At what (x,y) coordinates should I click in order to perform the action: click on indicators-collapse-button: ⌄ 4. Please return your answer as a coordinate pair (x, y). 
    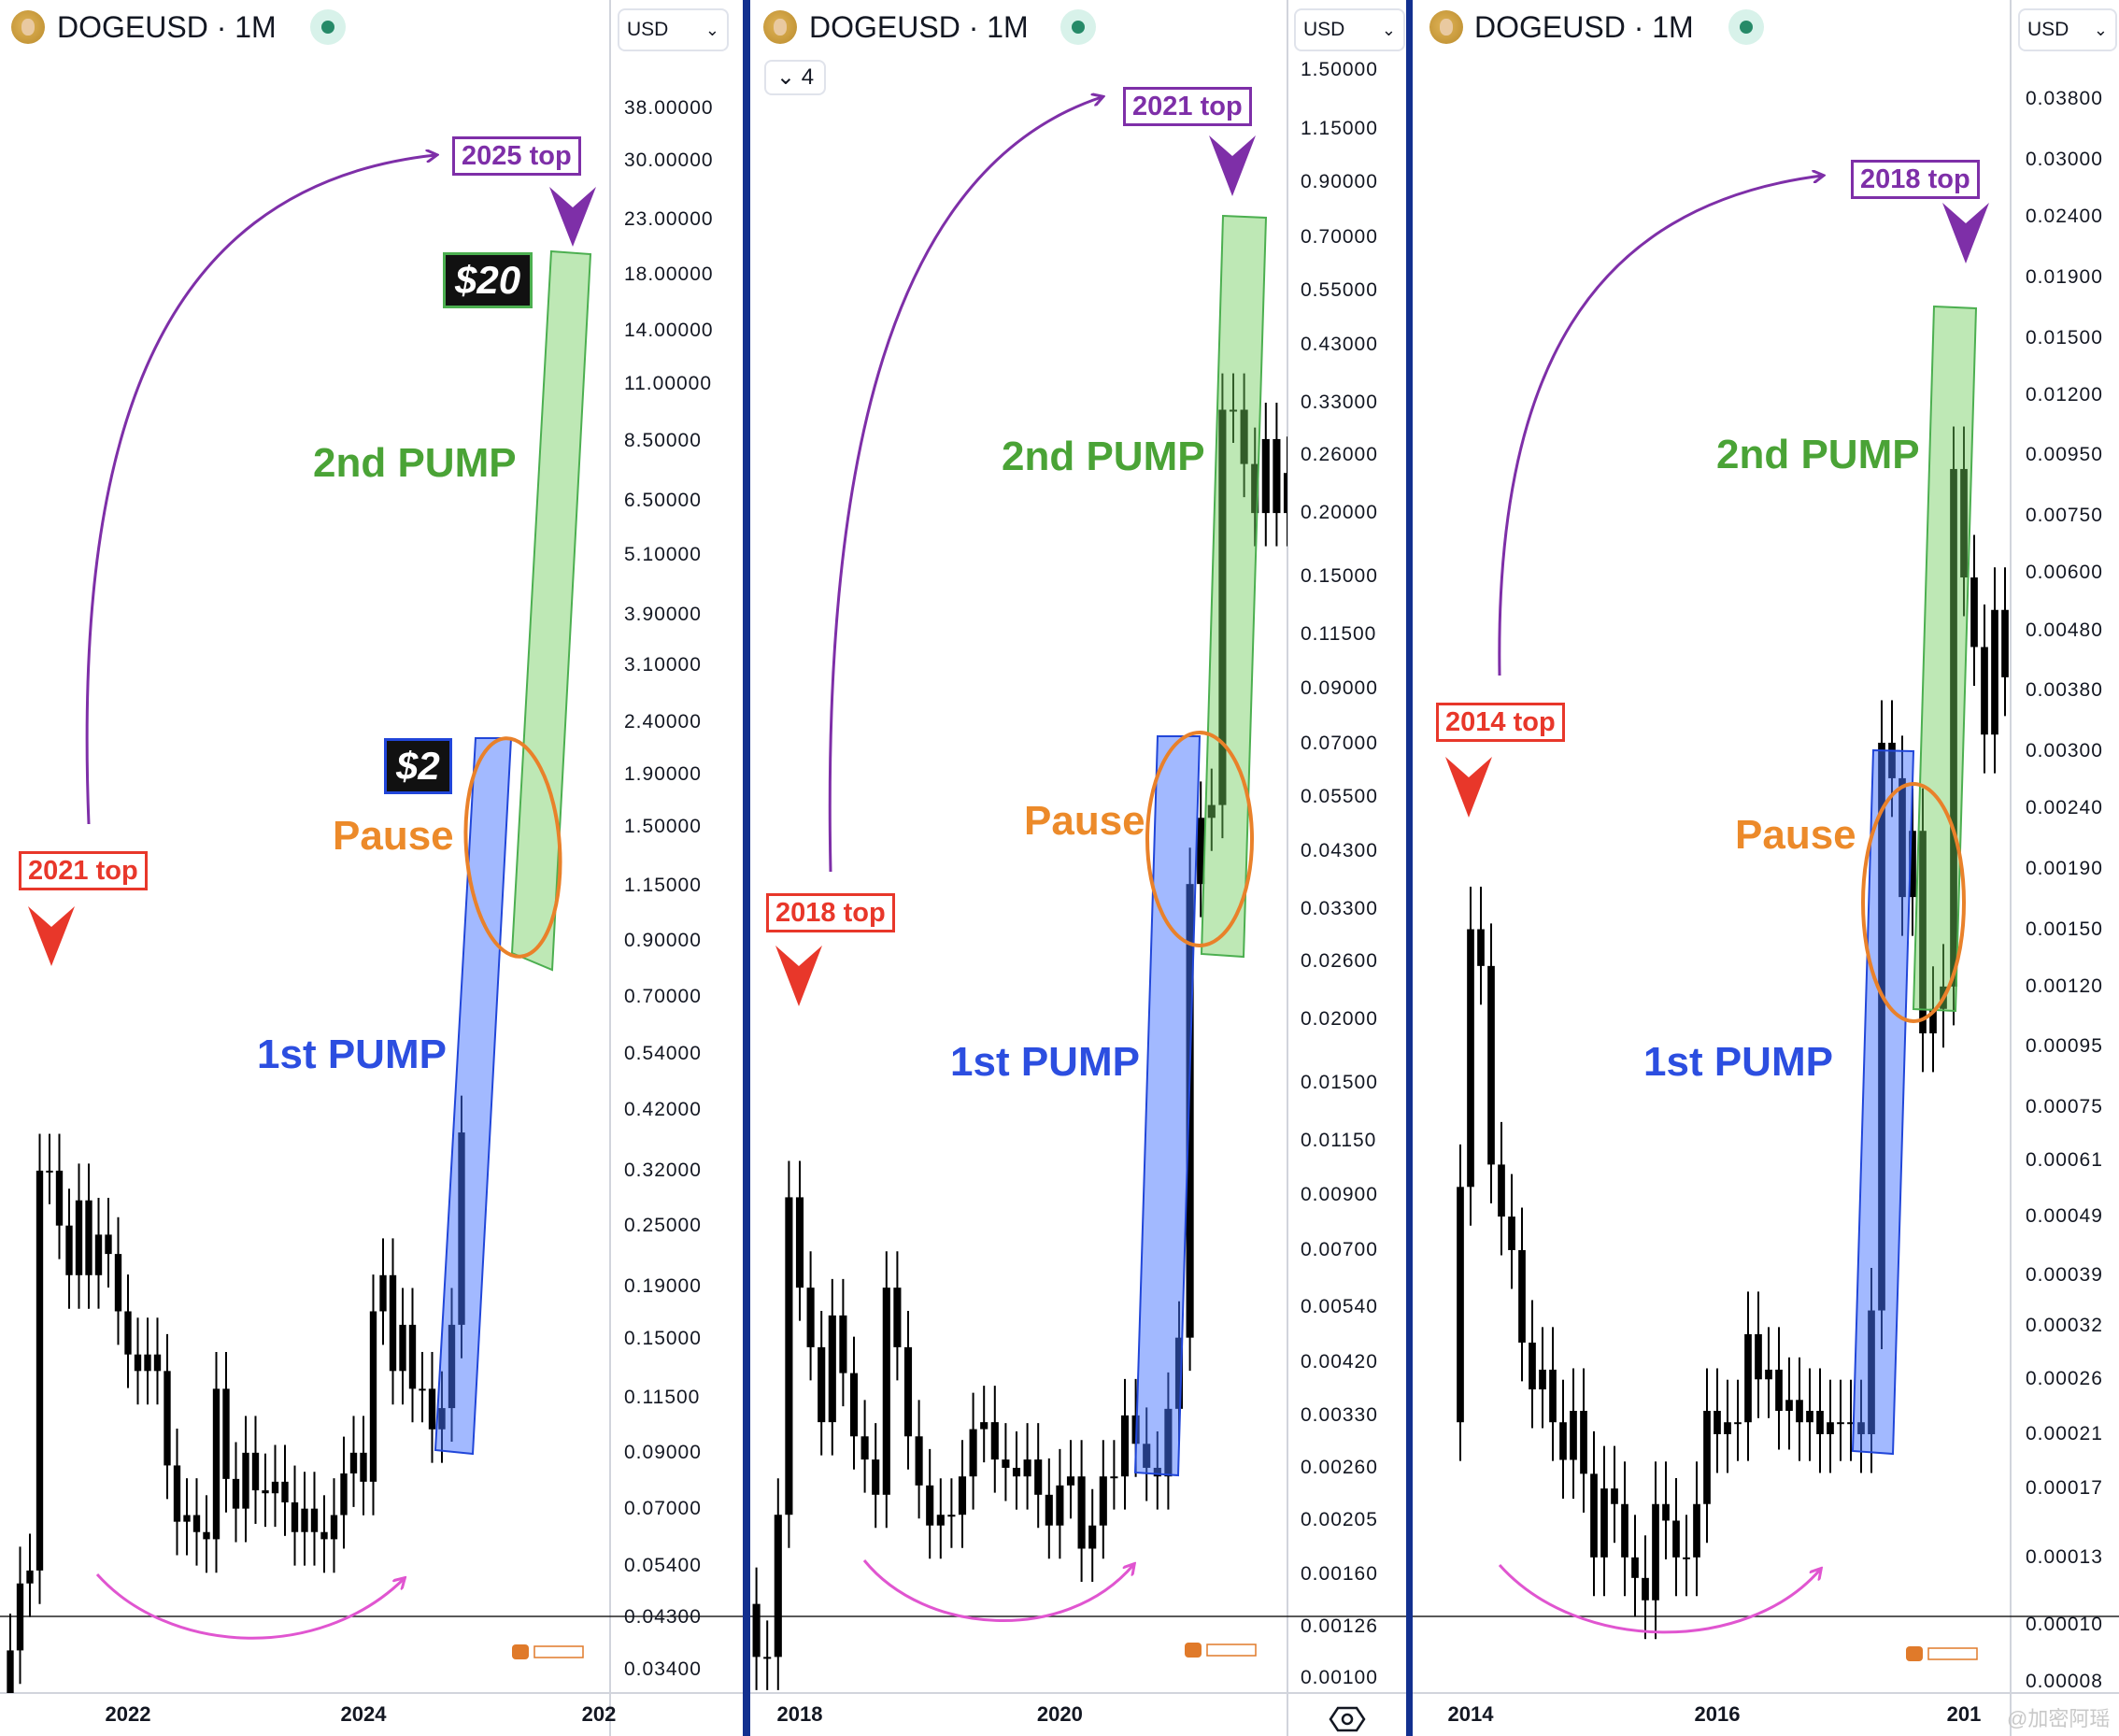
    Looking at the image, I should click on (795, 77).